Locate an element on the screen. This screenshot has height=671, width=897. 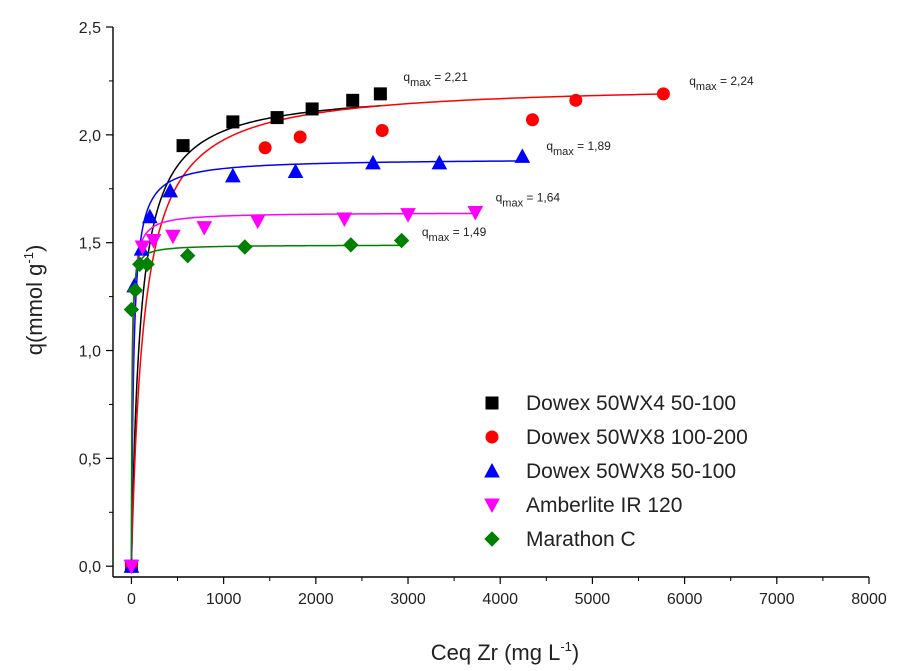
qmax-annotation: qmax = 2,24 is located at coordinates (721, 83).